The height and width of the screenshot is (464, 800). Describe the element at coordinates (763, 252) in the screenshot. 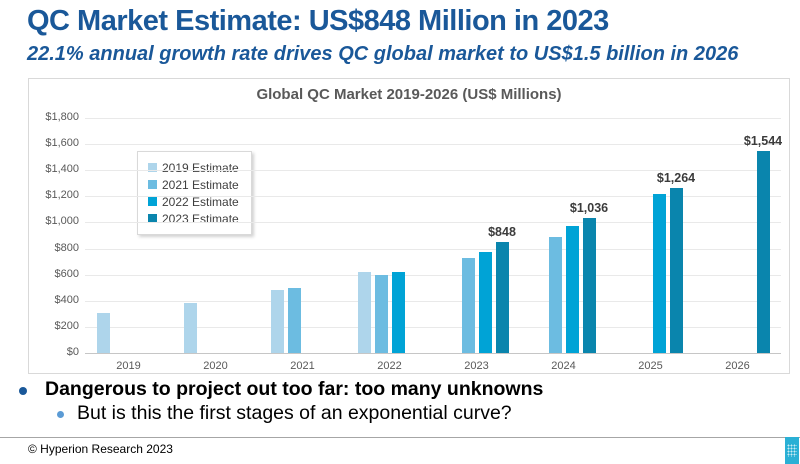

I see `bar-2023-estimate-2026` at that location.